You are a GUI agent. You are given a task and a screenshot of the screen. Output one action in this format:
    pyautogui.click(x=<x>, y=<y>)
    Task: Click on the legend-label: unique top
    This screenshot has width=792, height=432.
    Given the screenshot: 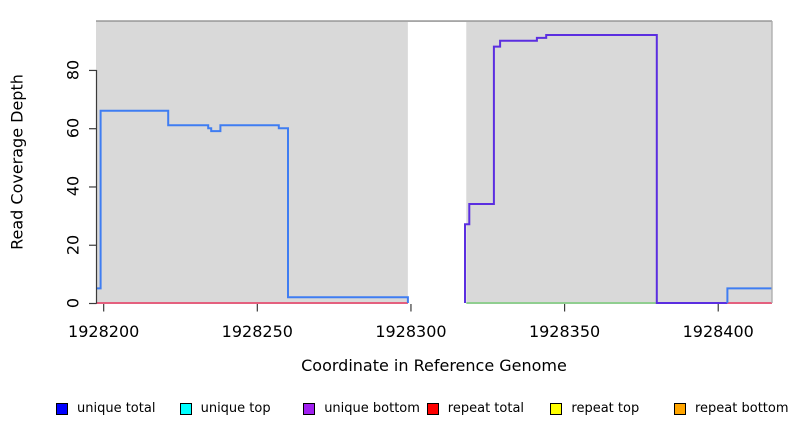 What is the action you would take?
    pyautogui.click(x=235, y=408)
    